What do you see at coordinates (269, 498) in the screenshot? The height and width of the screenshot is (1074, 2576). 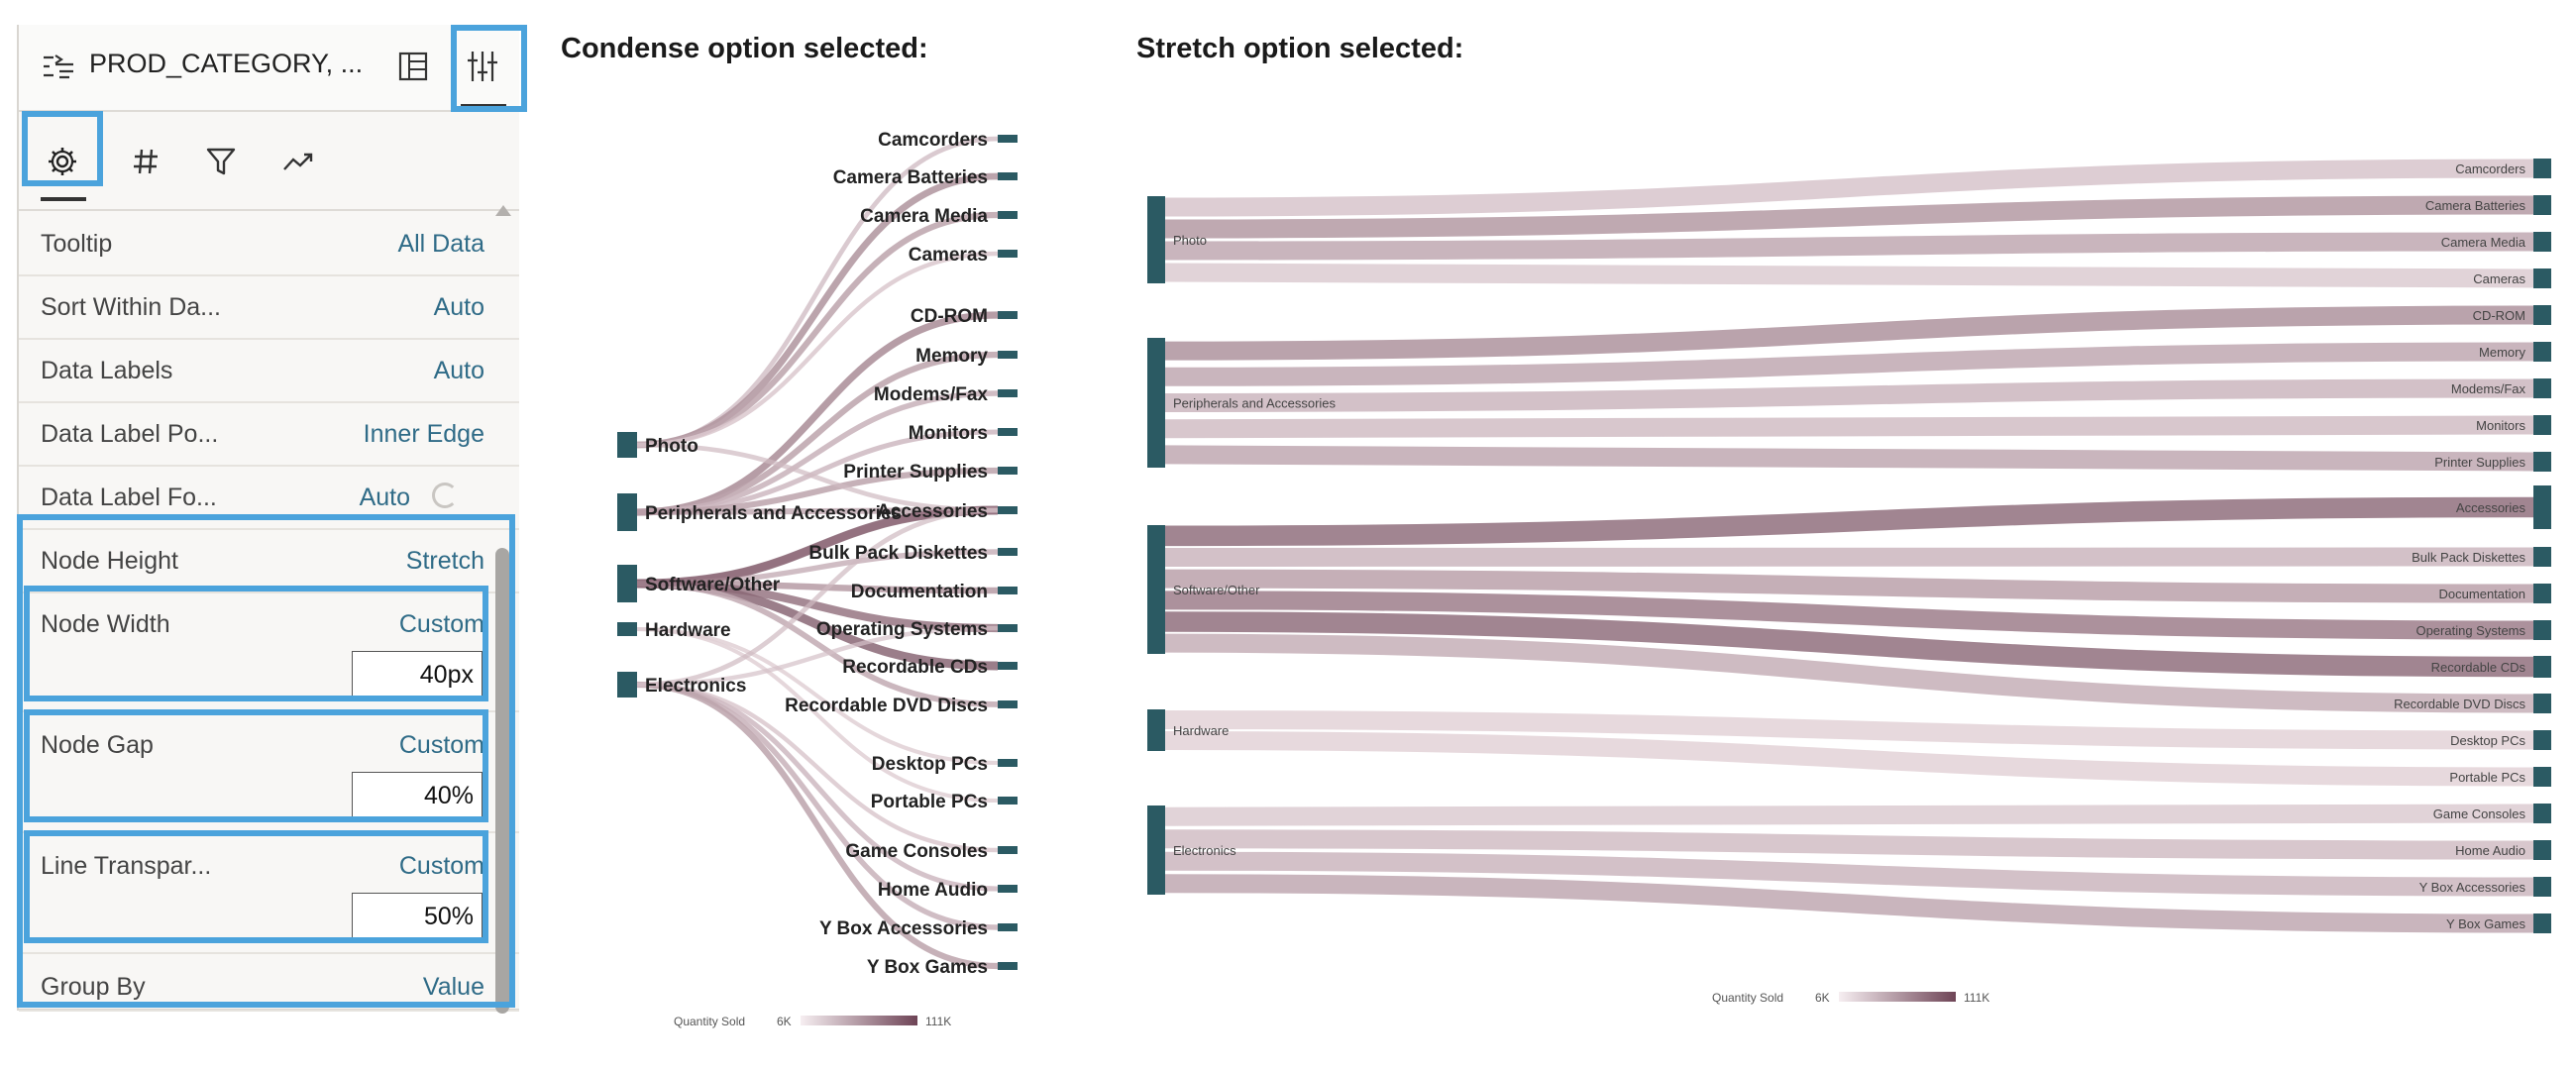 I see `property-row: Data Label Fo... Auto` at bounding box center [269, 498].